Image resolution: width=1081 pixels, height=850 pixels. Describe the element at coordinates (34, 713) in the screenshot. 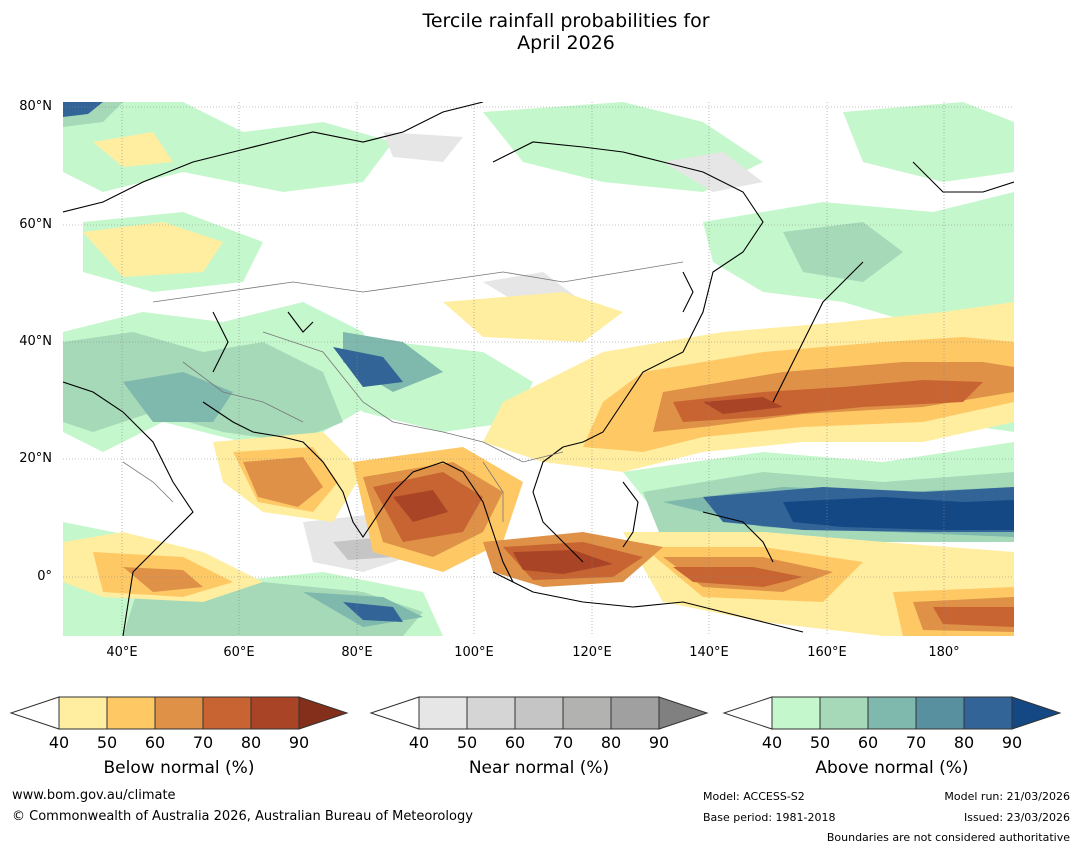

I see `below-normal-colorbar-low-extension` at that location.